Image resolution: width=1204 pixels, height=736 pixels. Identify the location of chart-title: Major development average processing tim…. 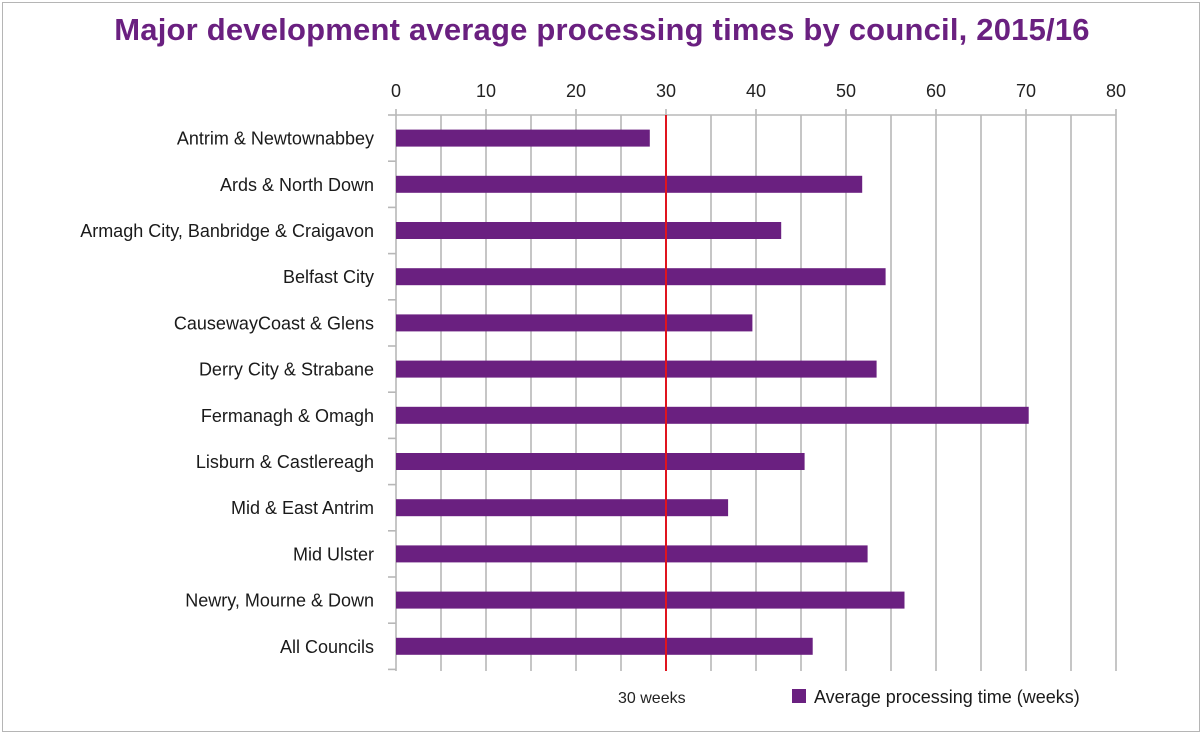
(602, 29).